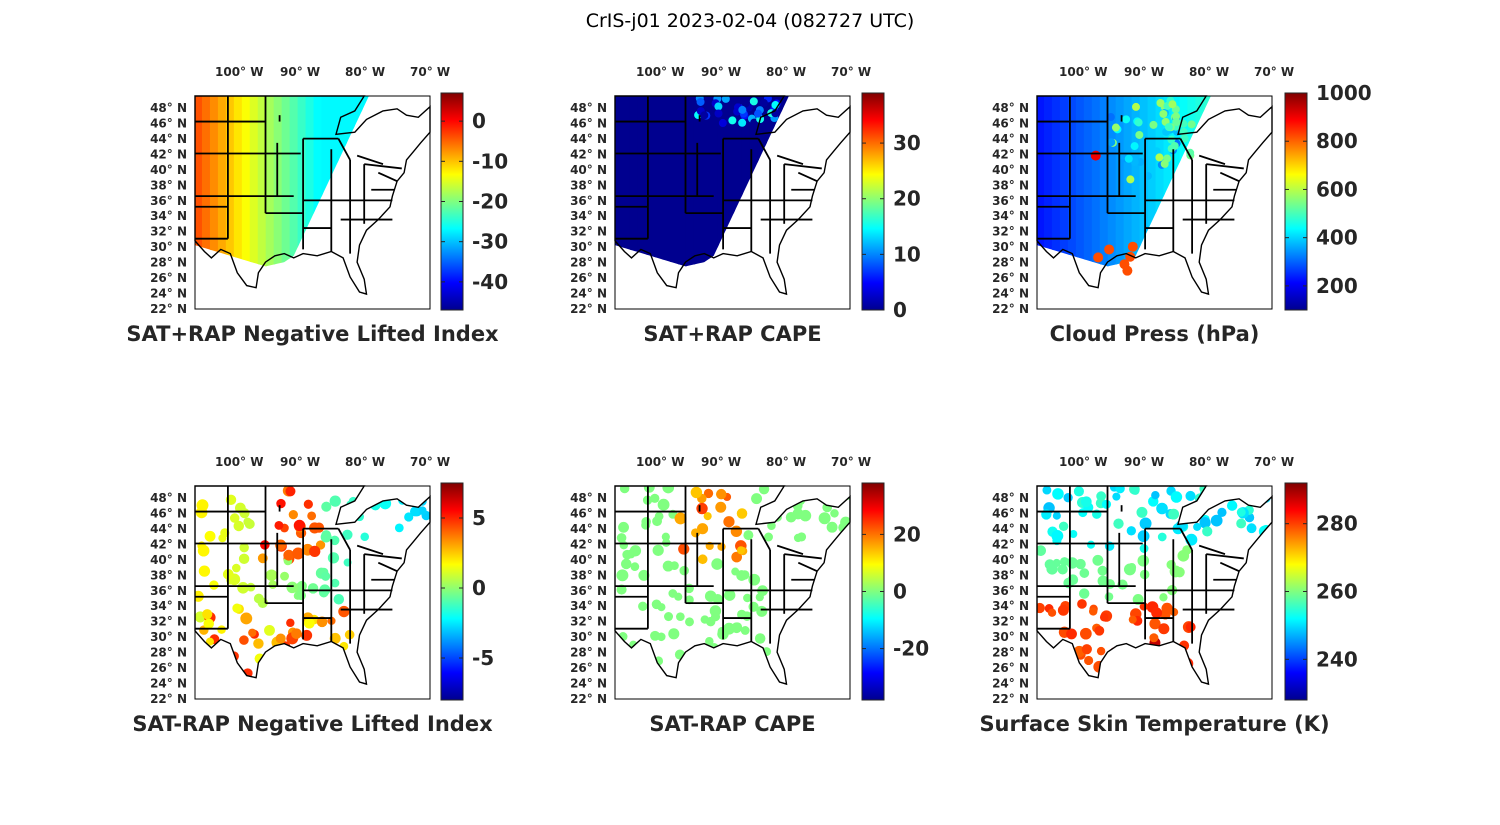  Describe the element at coordinates (900, 592) in the screenshot. I see `colorbar-tick-label: 0` at that location.